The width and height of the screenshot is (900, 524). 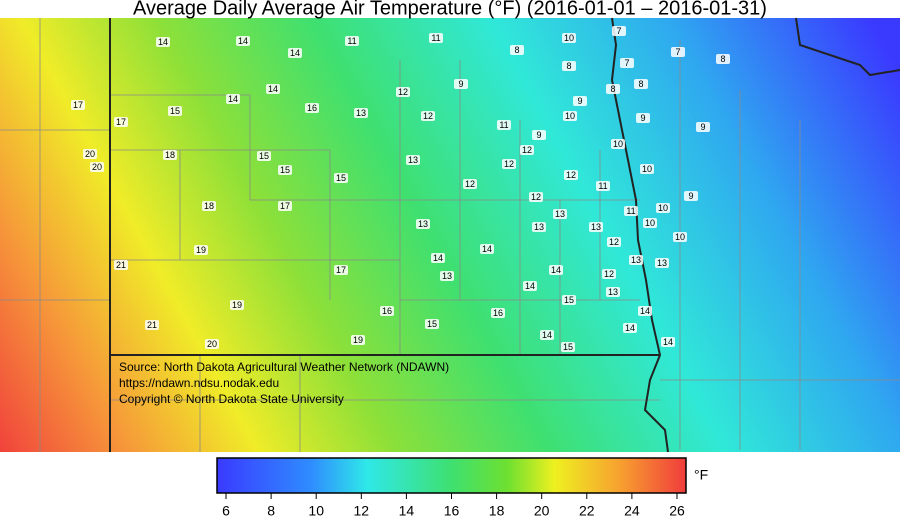 I want to click on colorbar-tick-label: 10, so click(x=316, y=511).